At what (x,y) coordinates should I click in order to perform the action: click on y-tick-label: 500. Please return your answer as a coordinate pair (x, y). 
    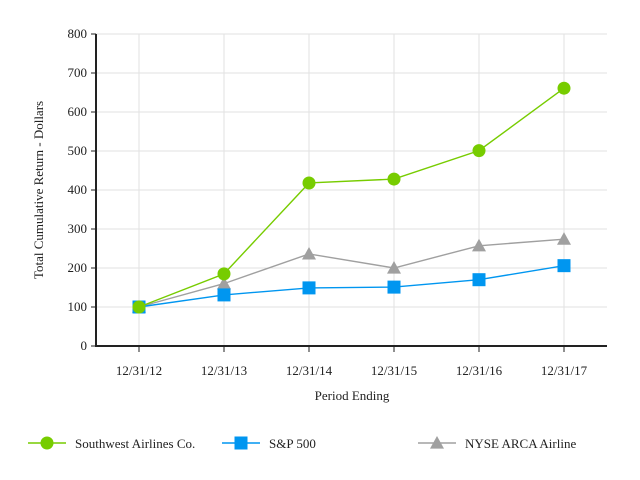
    Looking at the image, I should click on (78, 150).